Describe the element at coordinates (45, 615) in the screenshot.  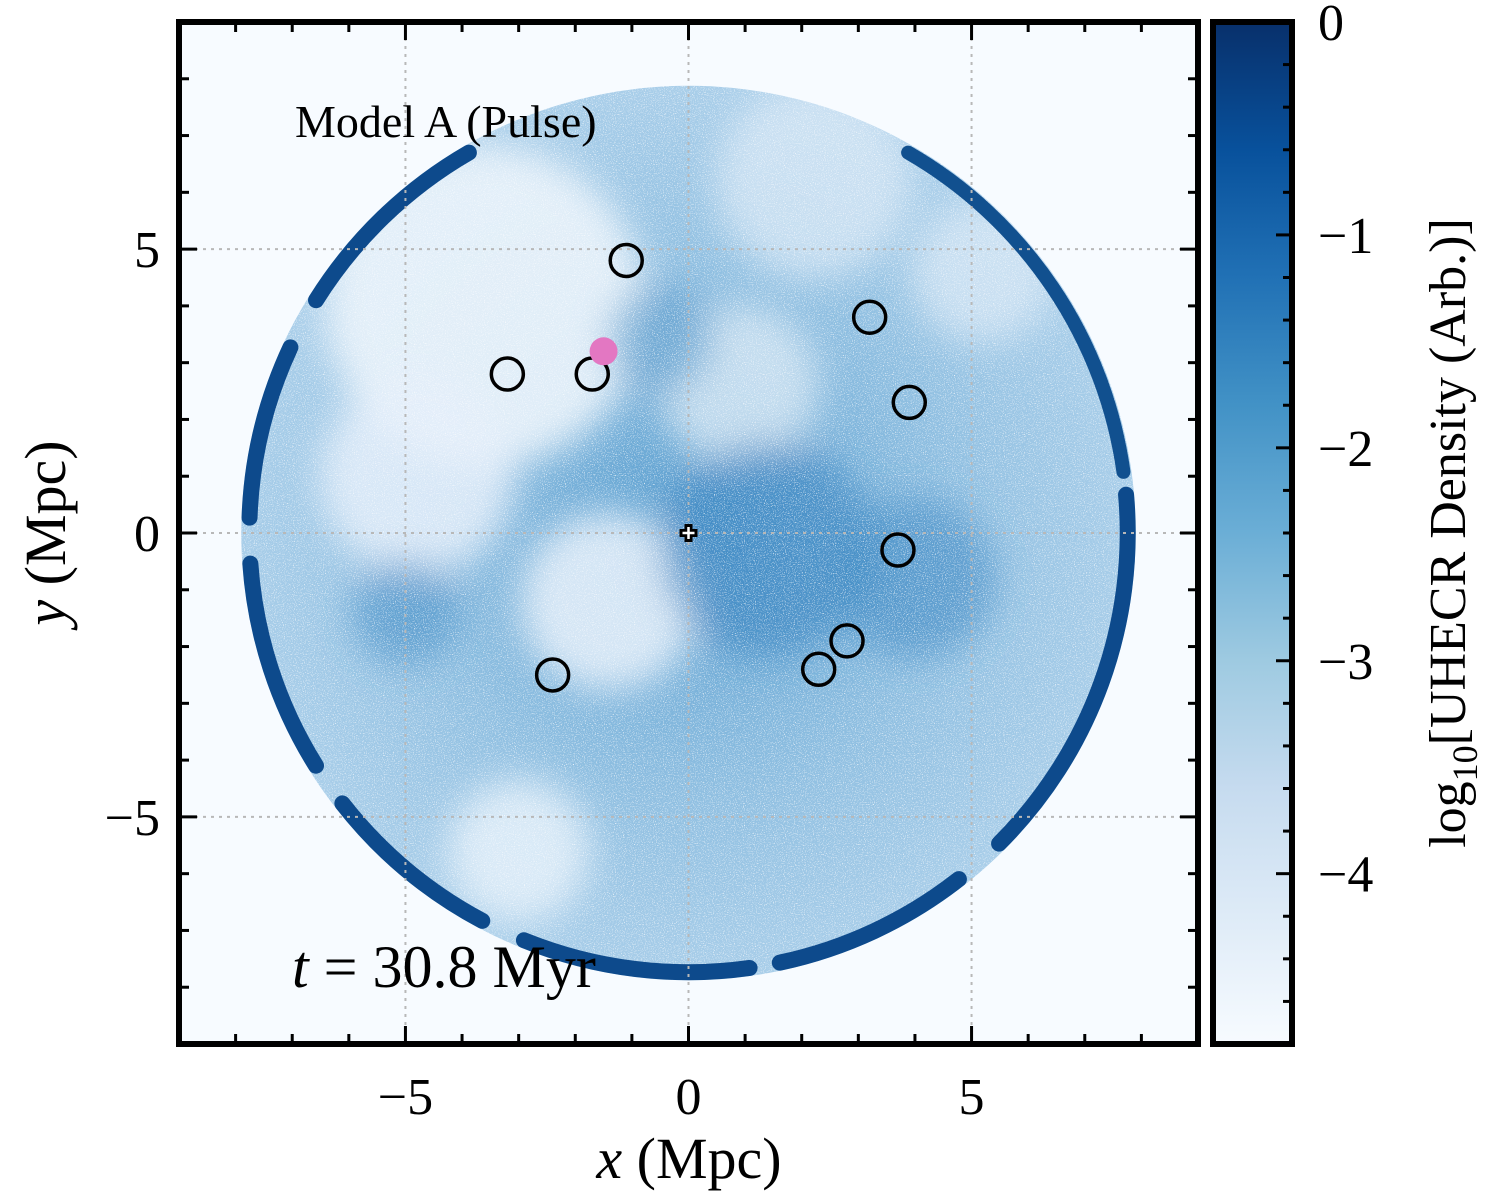
I see `y-axis-var: y` at that location.